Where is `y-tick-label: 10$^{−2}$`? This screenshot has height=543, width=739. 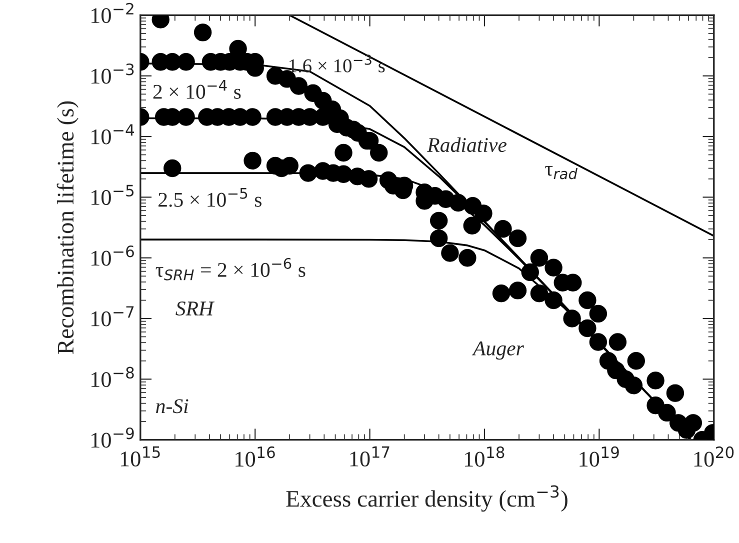
y-tick-label: 10$^{−2}$ is located at coordinates (113, 13).